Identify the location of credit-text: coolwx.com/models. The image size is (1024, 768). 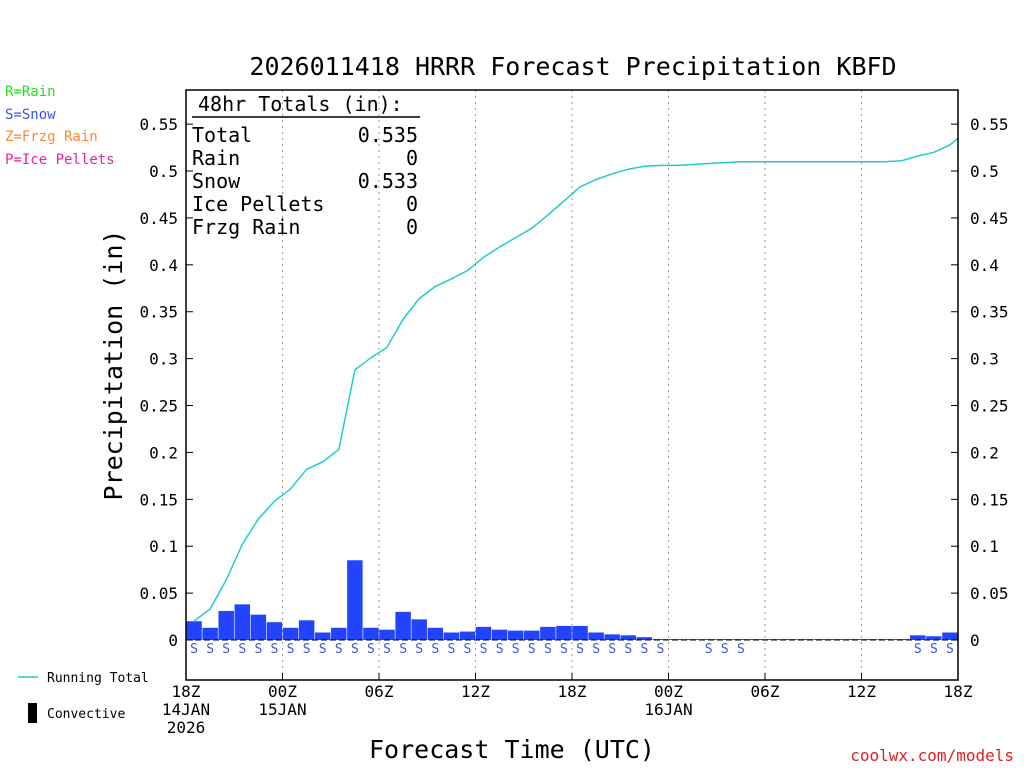
(932, 755).